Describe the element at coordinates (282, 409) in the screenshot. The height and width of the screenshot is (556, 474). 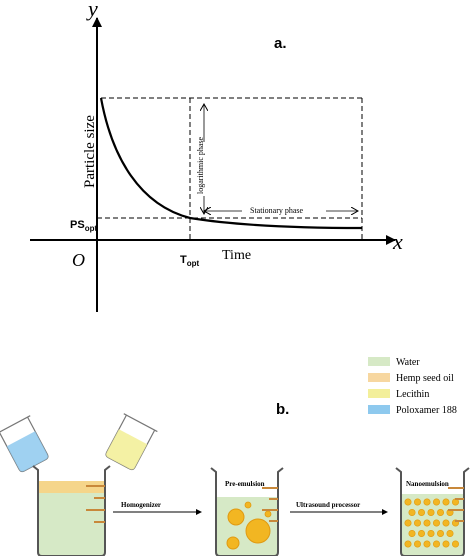
I see `panel-b-label: b.` at that location.